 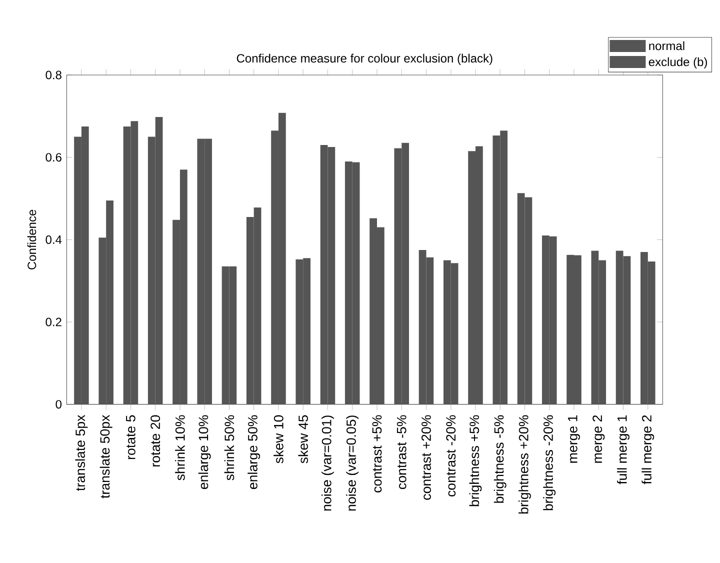 I want to click on x-tick-label: rotate 20, so click(x=155, y=440).